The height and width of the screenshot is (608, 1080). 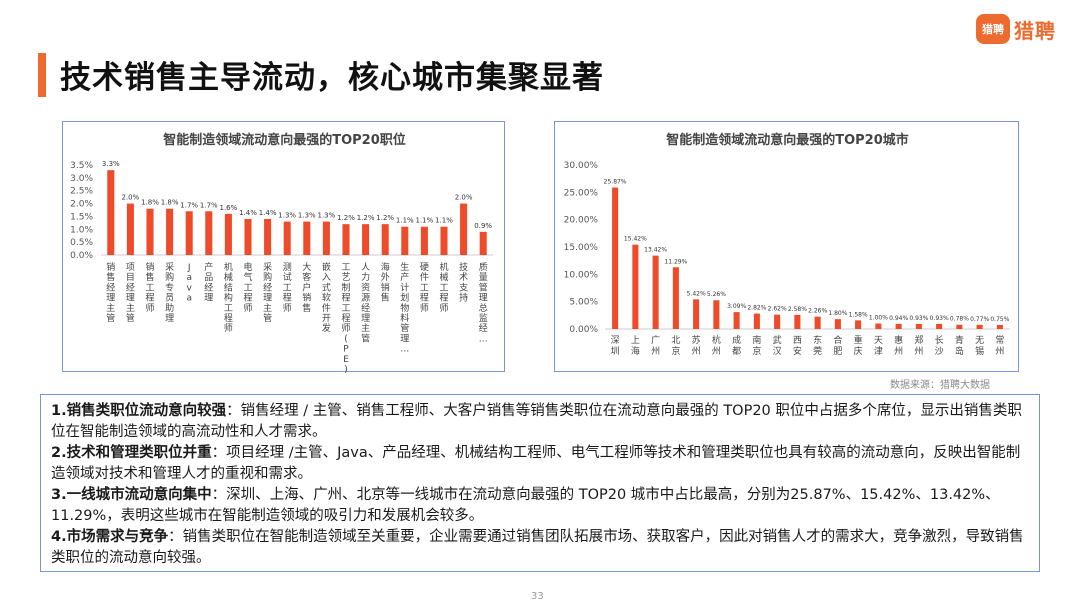 I want to click on data-label: 13.42%, so click(x=655, y=250).